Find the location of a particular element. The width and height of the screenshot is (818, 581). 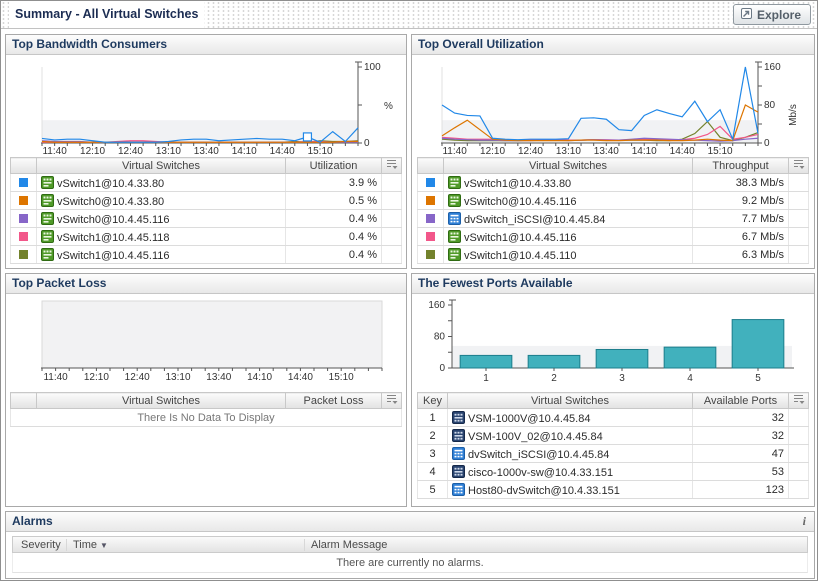

table-row: There Is No Data To Display is located at coordinates (206, 417).